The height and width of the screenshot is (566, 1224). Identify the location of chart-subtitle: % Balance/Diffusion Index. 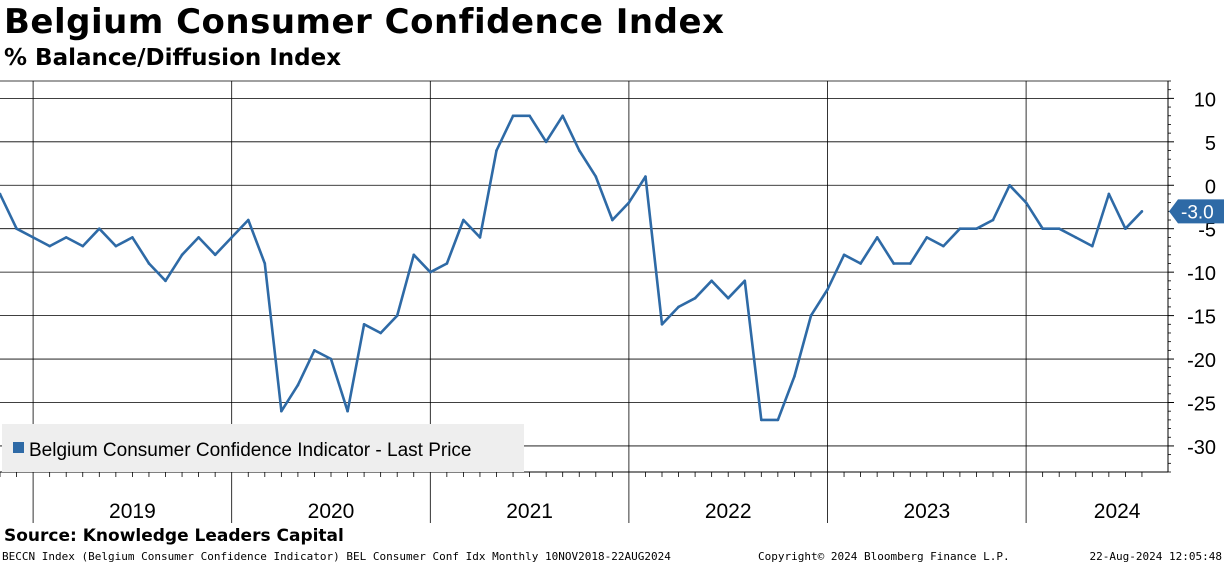
(173, 58).